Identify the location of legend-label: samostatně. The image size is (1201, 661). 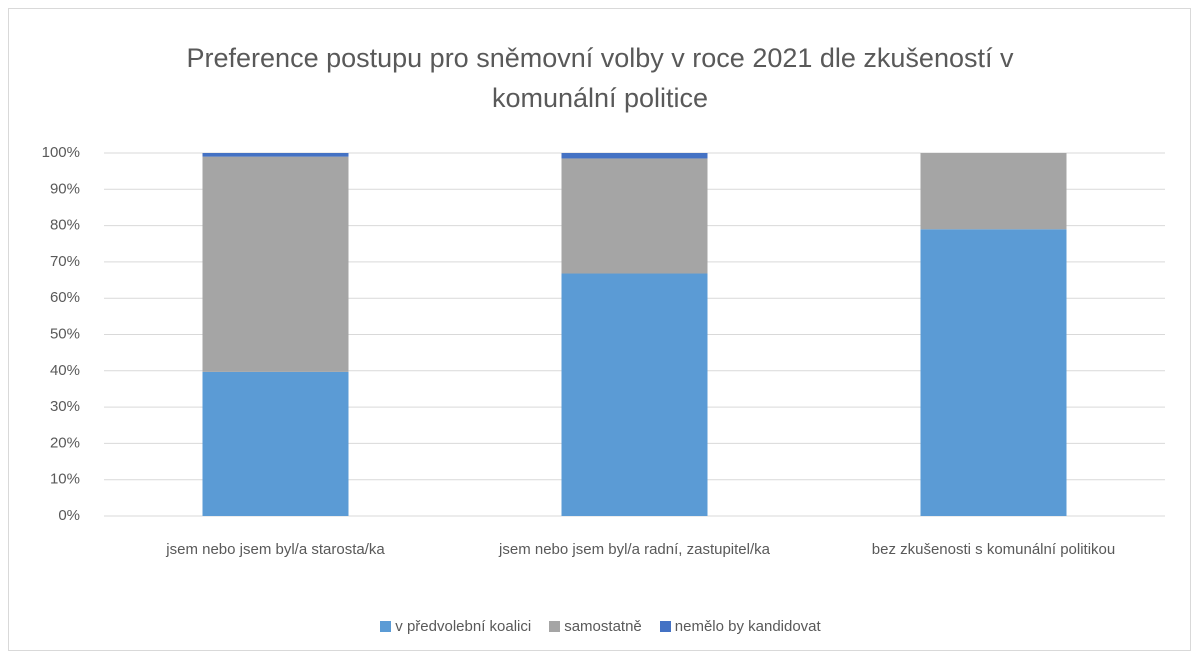
(603, 626).